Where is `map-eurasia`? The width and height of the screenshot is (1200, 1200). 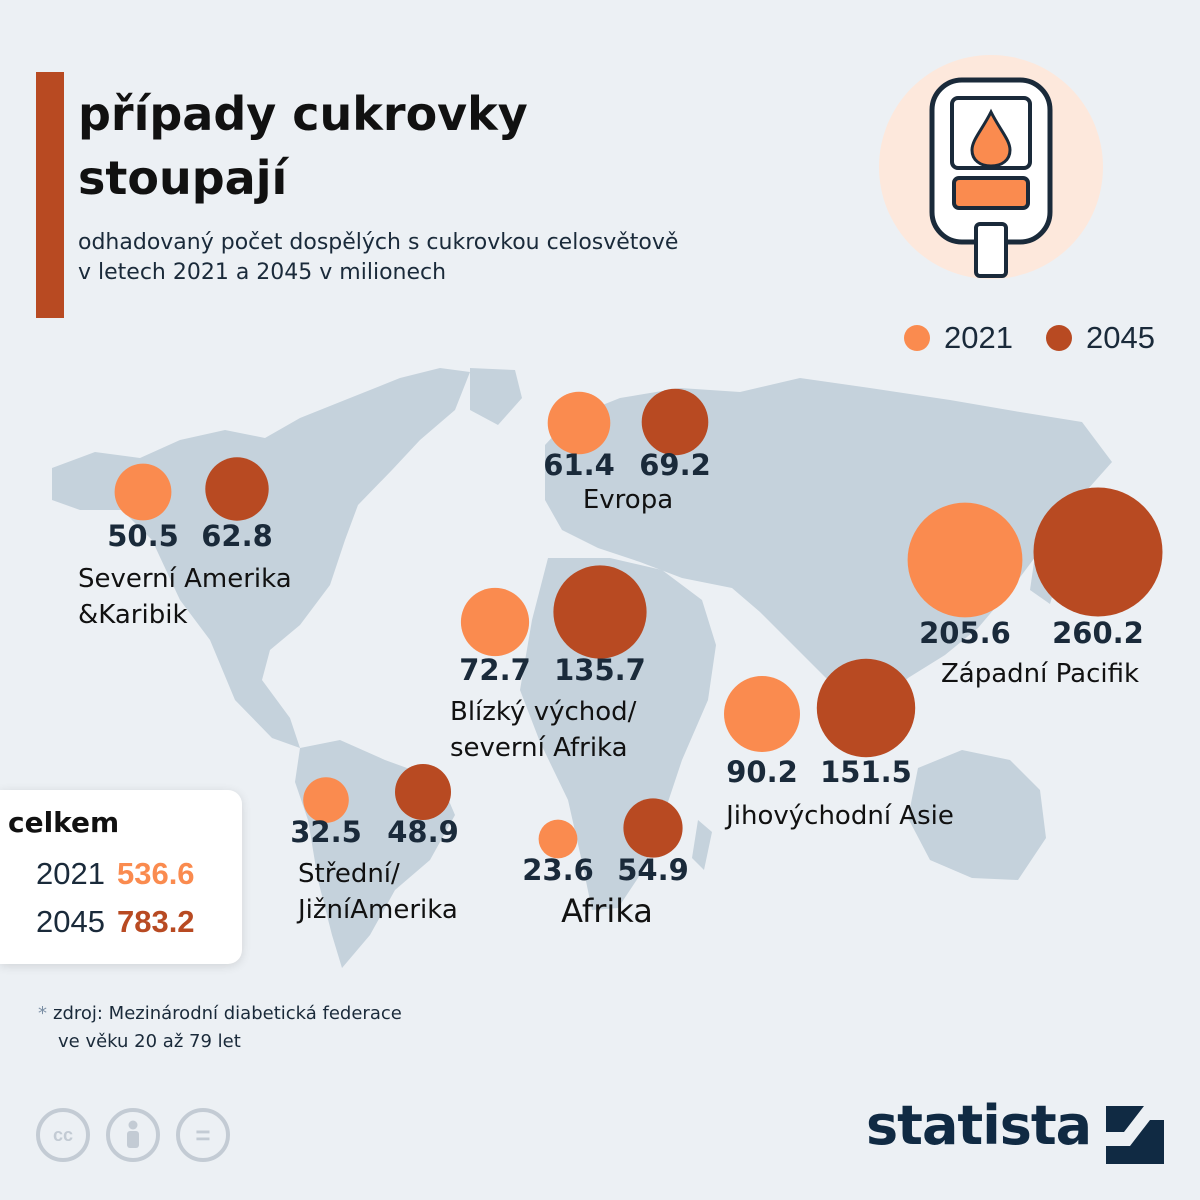 map-eurasia is located at coordinates (828, 543).